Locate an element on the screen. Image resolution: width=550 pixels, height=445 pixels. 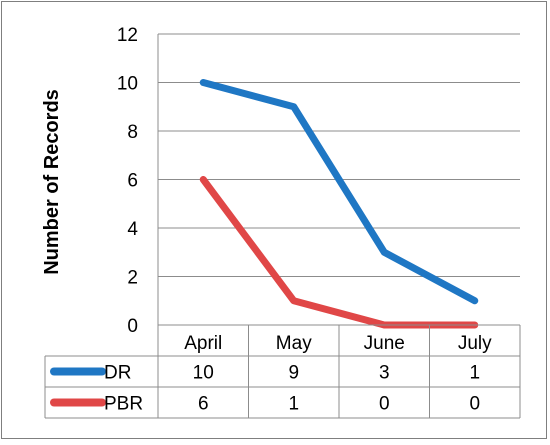
y-axis-ticks: 0 2 4 6 8 10 12 is located at coordinates (128, 181).